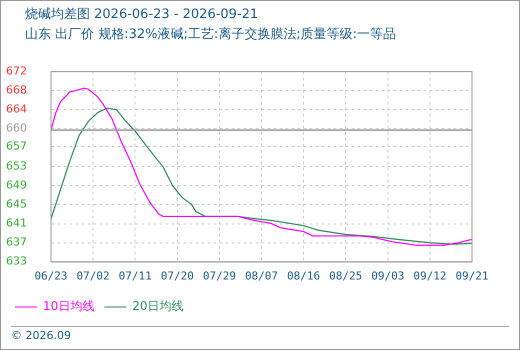 Image resolution: width=520 pixels, height=350 pixels. I want to click on x-tick-label: 09/12, so click(429, 275).